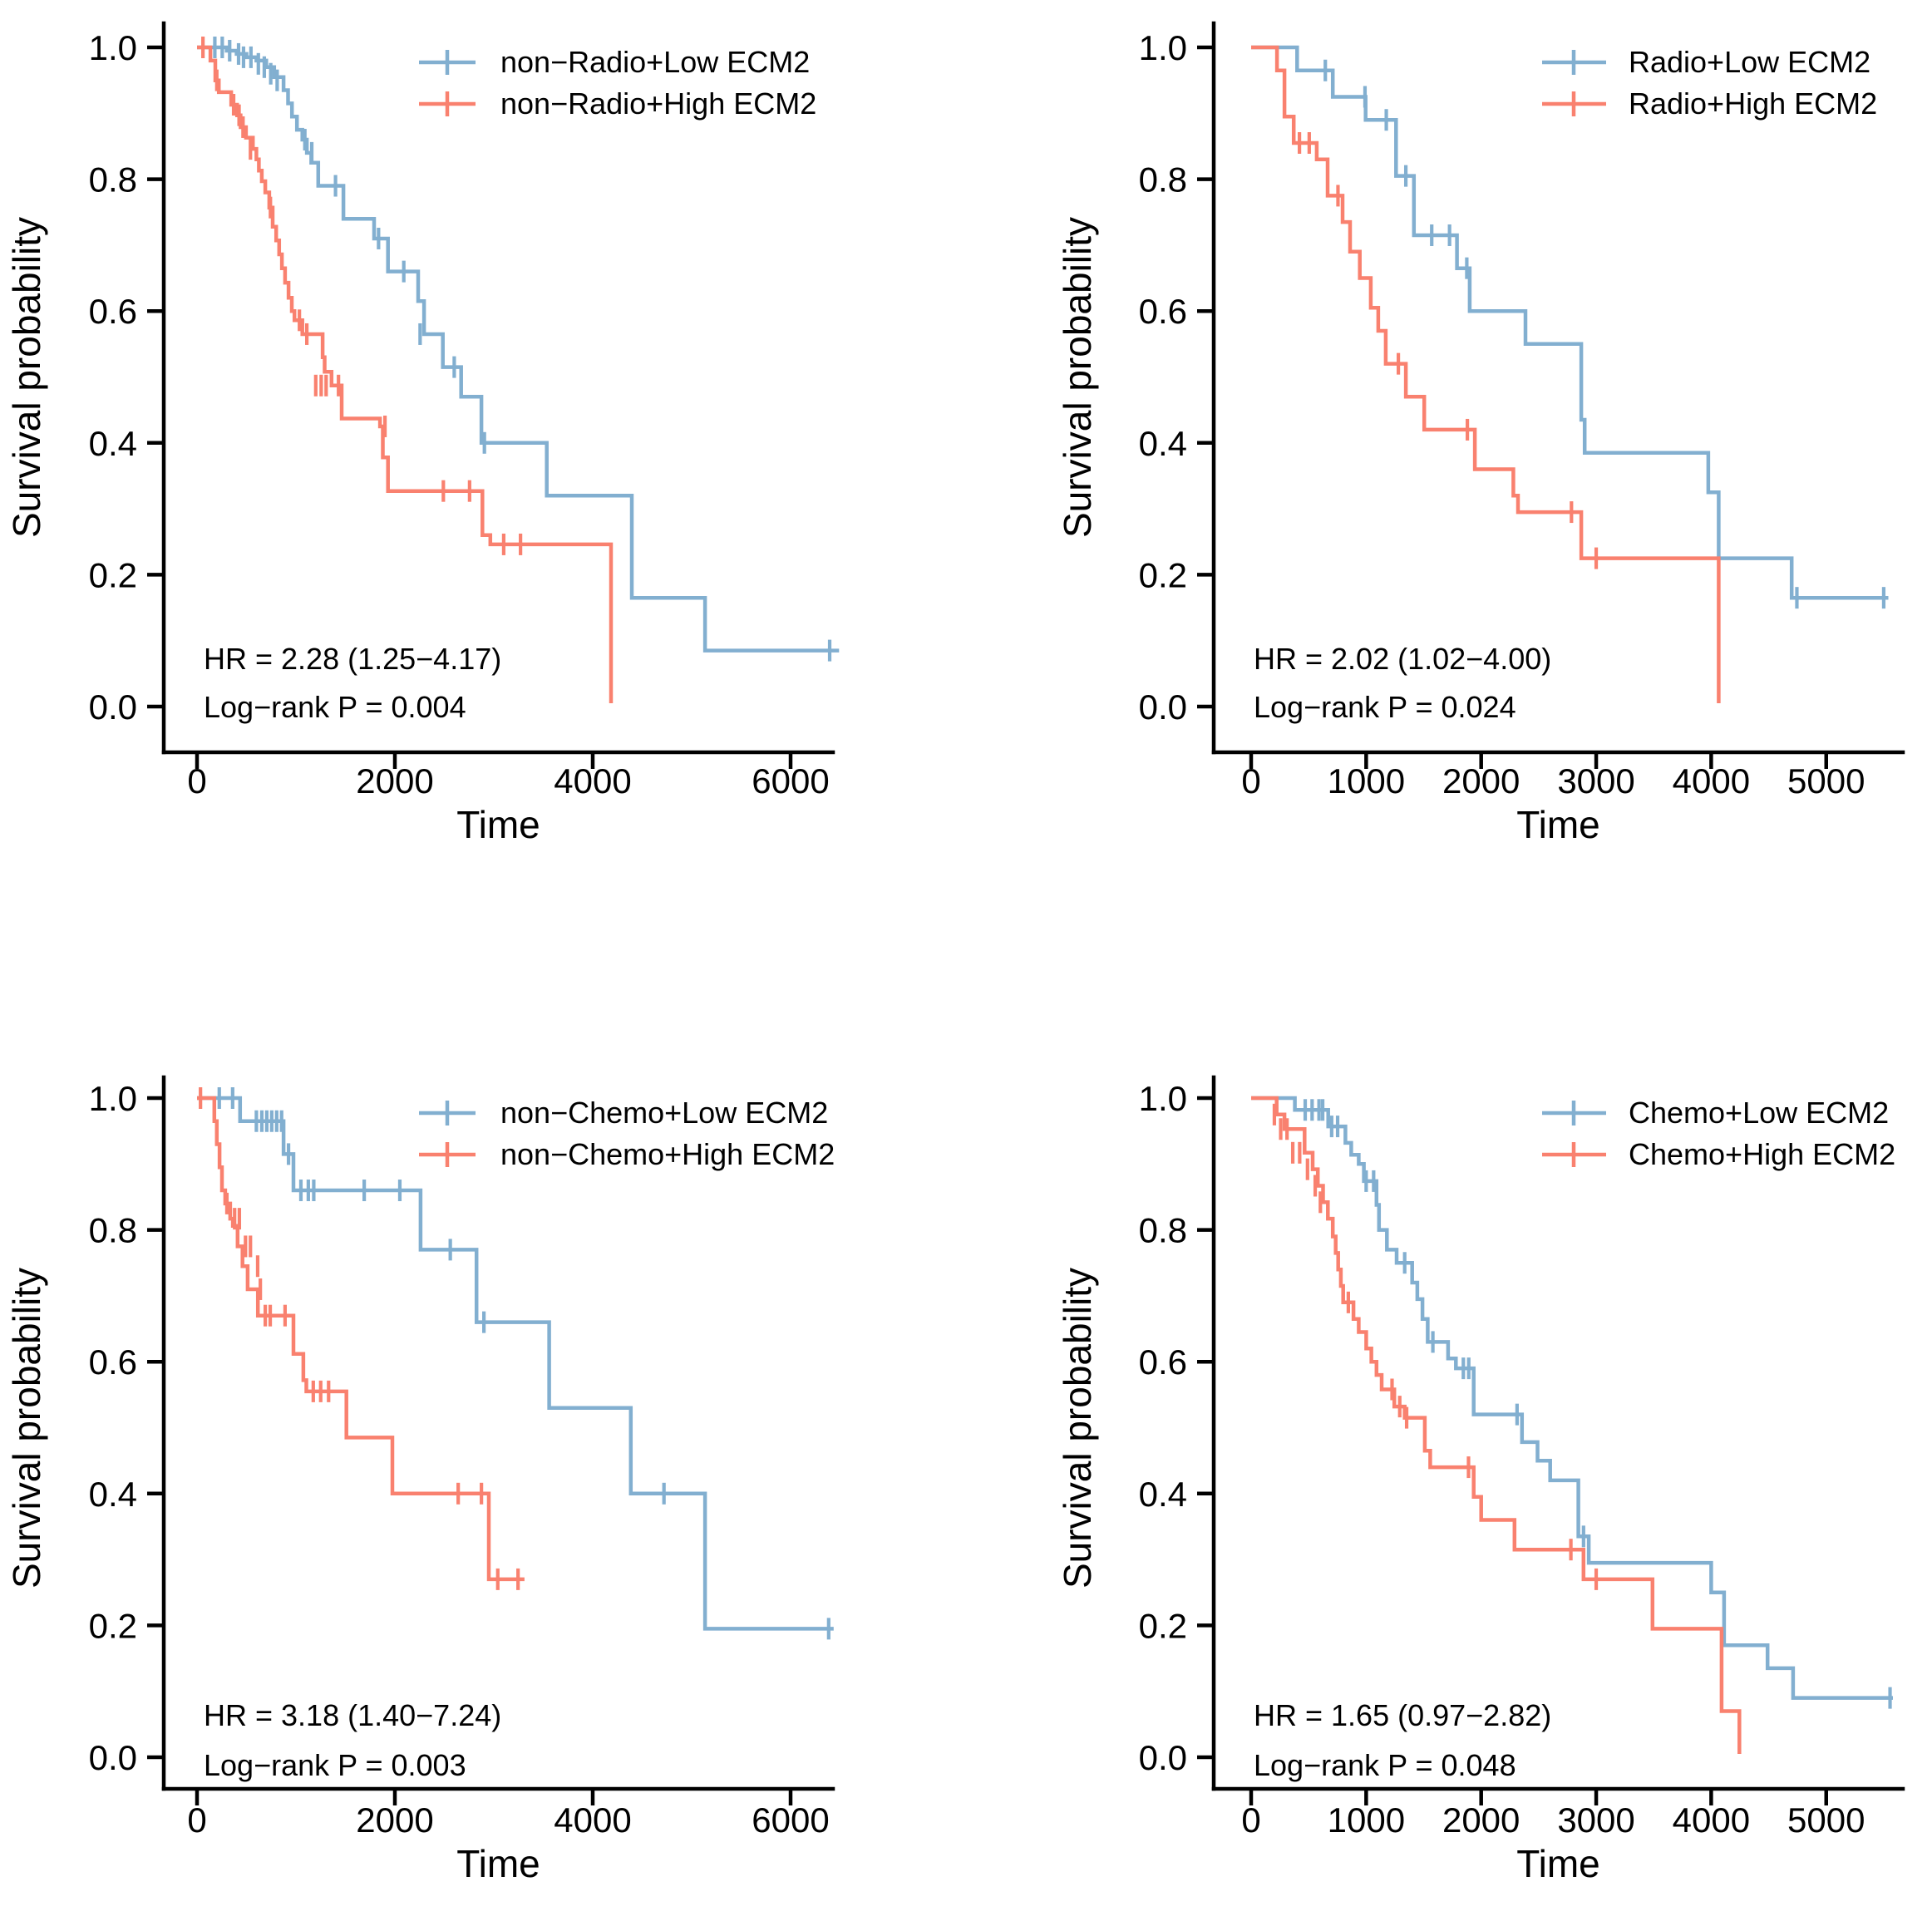 This screenshot has height=1921, width=1932. I want to click on logrank-p-text: Log−rank P = 0.024, so click(1385, 707).